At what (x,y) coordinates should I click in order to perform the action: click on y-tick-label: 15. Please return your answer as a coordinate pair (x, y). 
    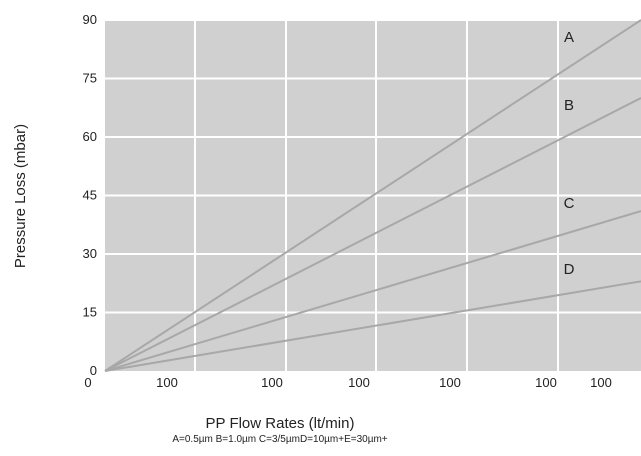
    Looking at the image, I should click on (90, 312).